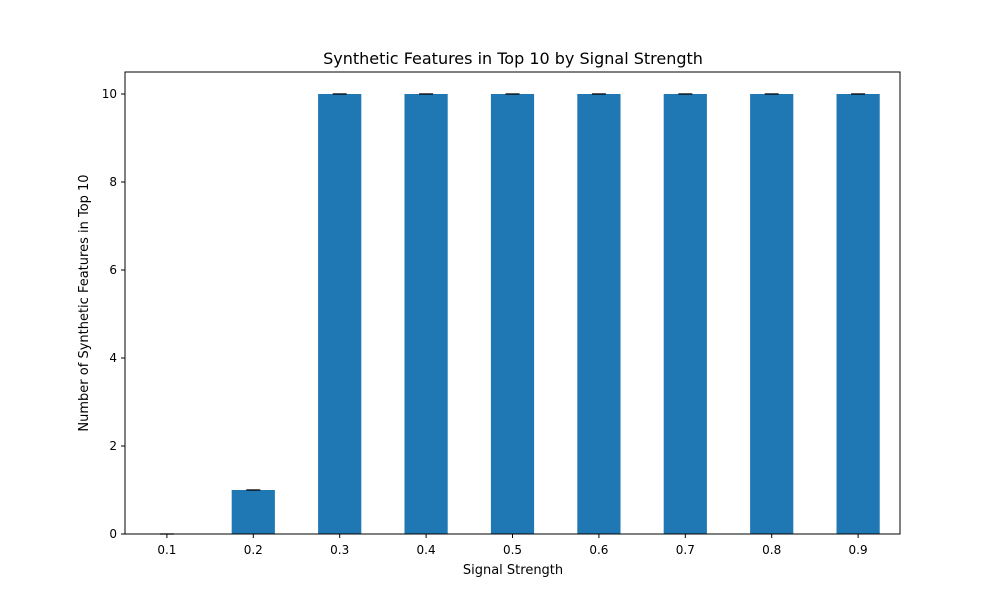  What do you see at coordinates (772, 314) in the screenshot?
I see `bar-0.8` at bounding box center [772, 314].